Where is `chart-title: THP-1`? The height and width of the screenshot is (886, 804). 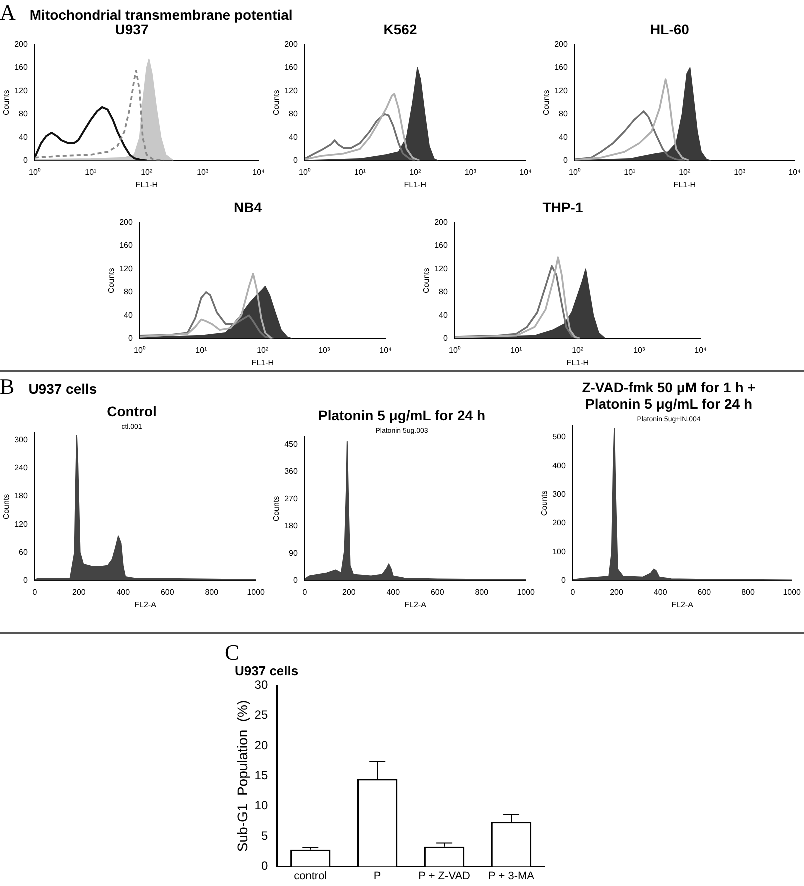 chart-title: THP-1 is located at coordinates (563, 207).